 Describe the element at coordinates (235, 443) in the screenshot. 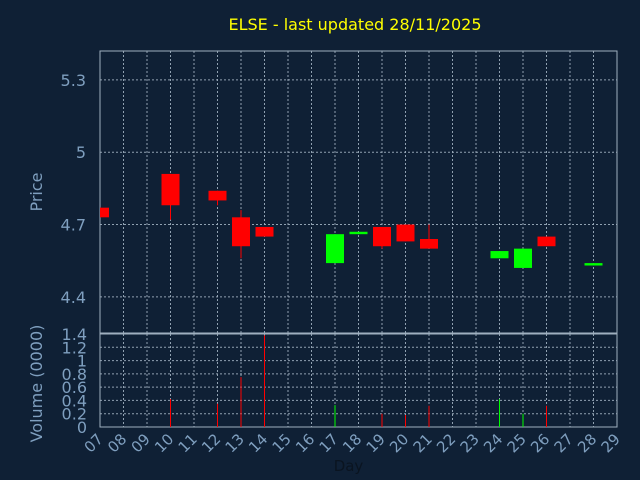

I see `x-tick-label: 13` at that location.